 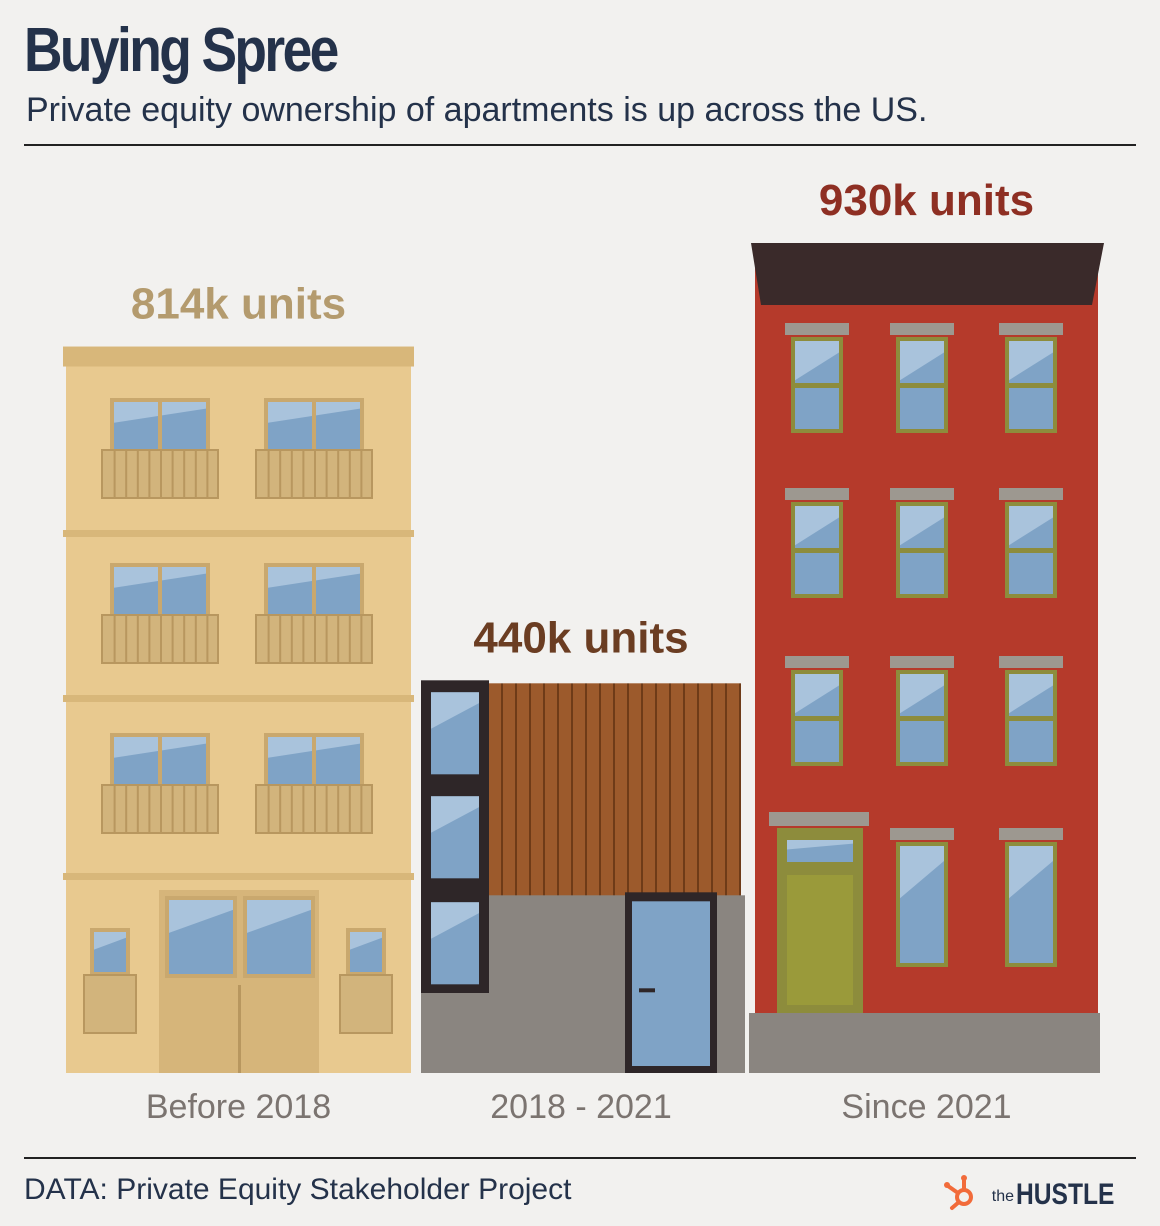 I want to click on value-label-before-2018: 814k units, so click(x=238, y=304).